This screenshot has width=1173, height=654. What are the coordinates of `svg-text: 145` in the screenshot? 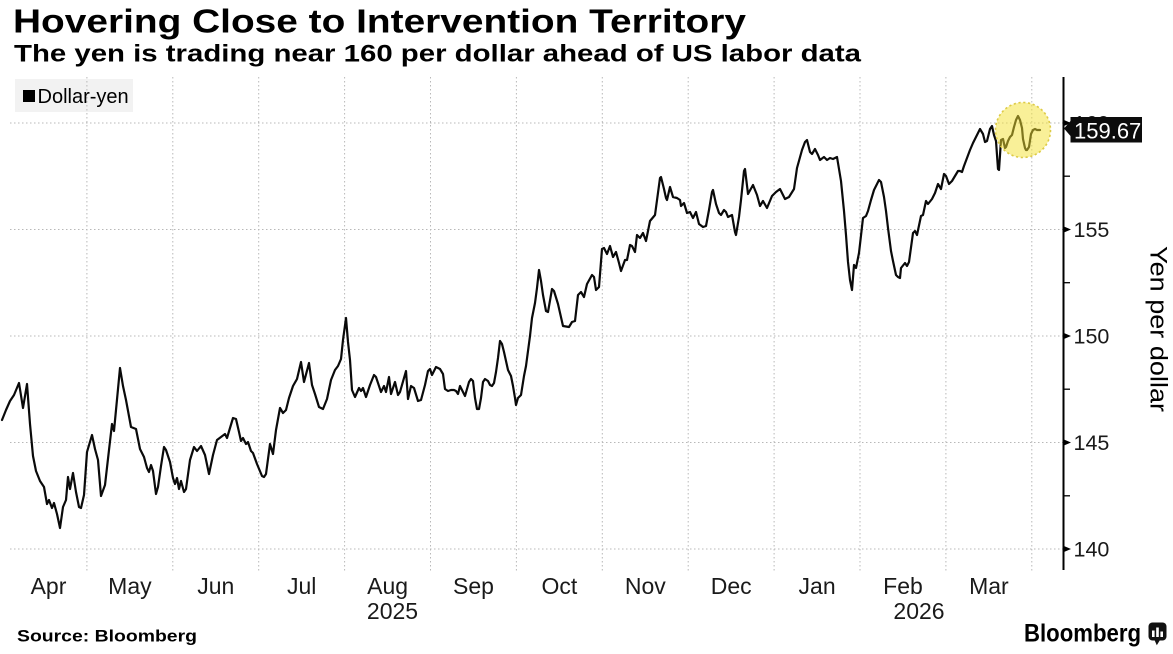 It's located at (1092, 443).